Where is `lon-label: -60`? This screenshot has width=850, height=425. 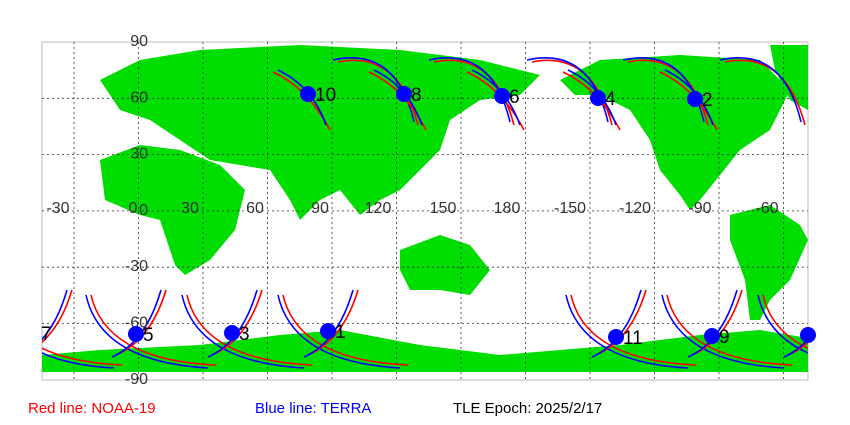
lon-label: -60 is located at coordinates (766, 208).